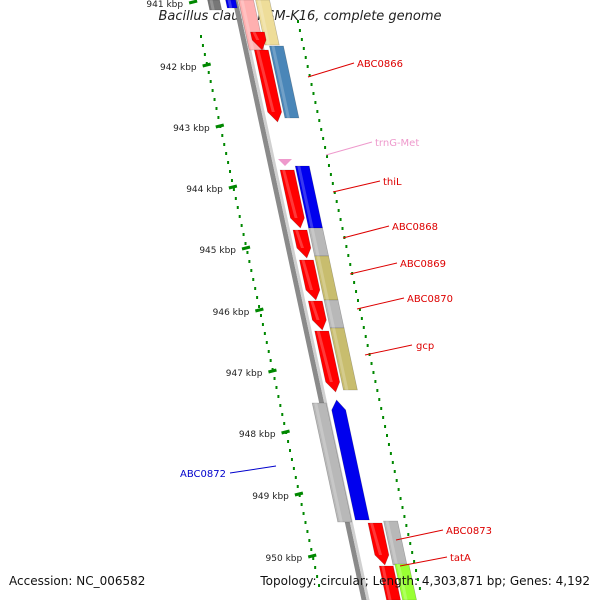 The width and height of the screenshot is (600, 600). I want to click on cog-lightgreen-block-shine, so click(402, 582).